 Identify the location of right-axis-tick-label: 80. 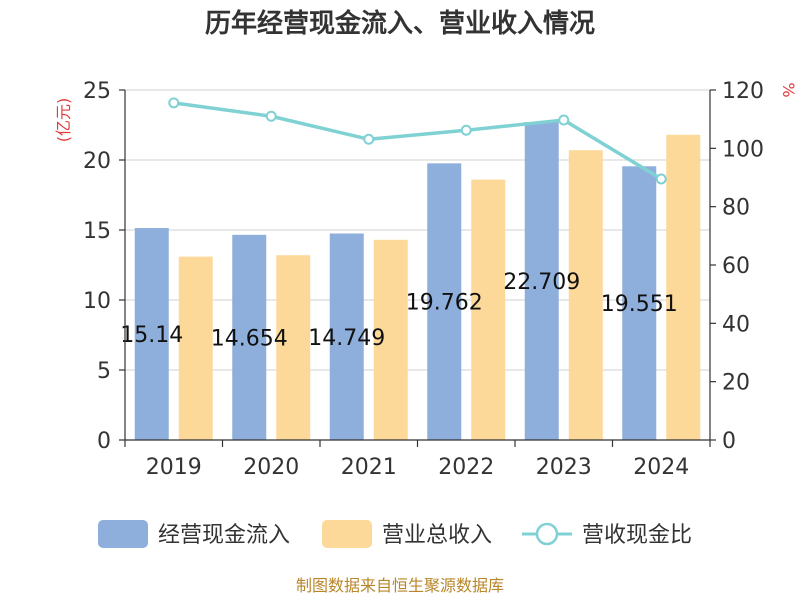
(736, 208).